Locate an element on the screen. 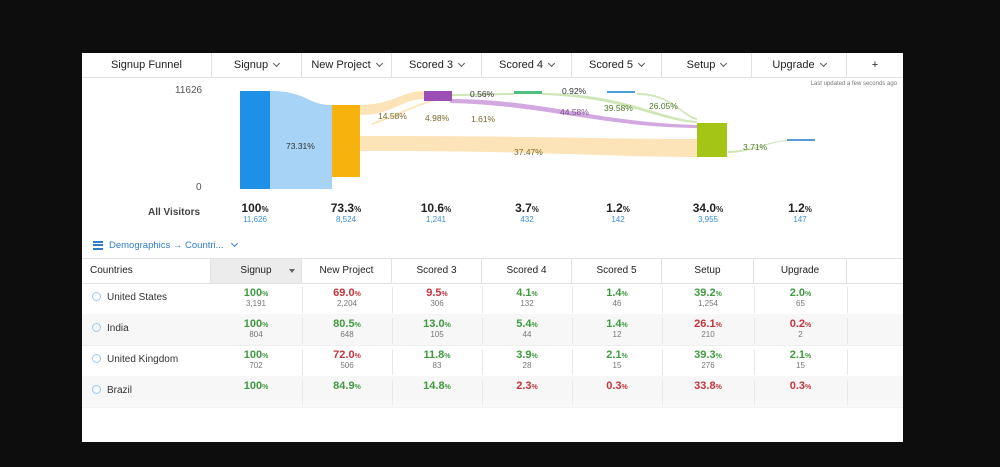 Image resolution: width=1000 pixels, height=467 pixels. all-visitors-label: All Visitors is located at coordinates (174, 212).